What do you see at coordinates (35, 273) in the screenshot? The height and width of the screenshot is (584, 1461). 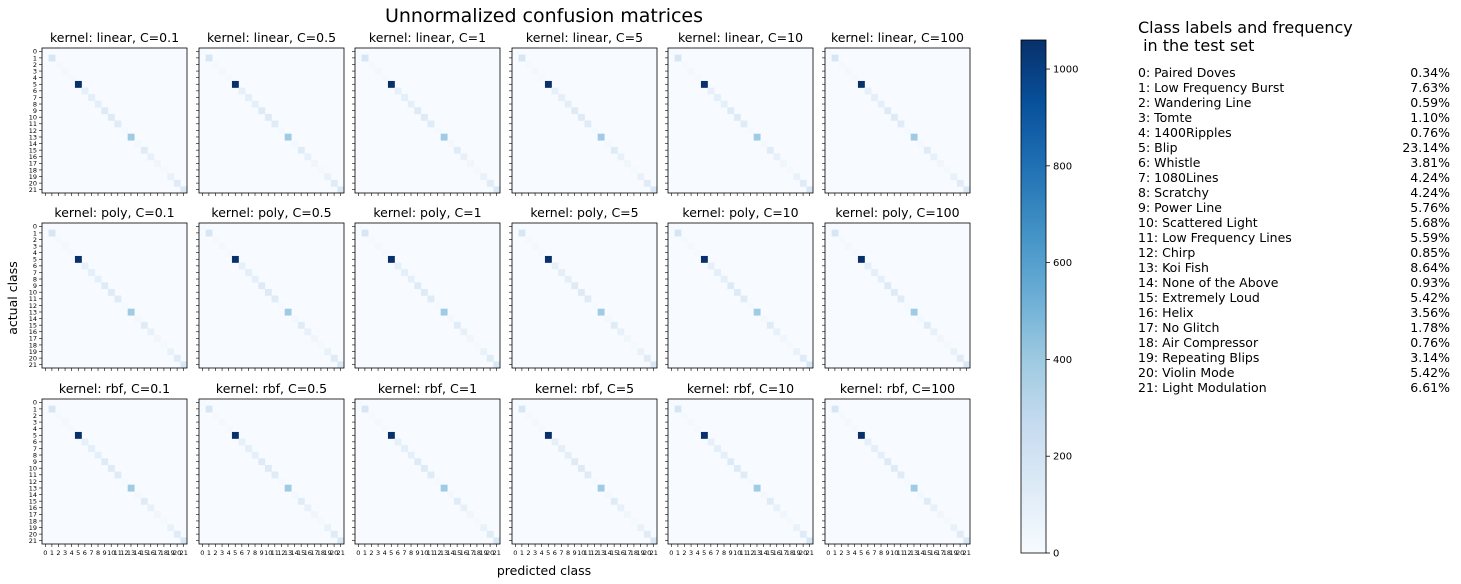 I see `y-tick-label: 7` at bounding box center [35, 273].